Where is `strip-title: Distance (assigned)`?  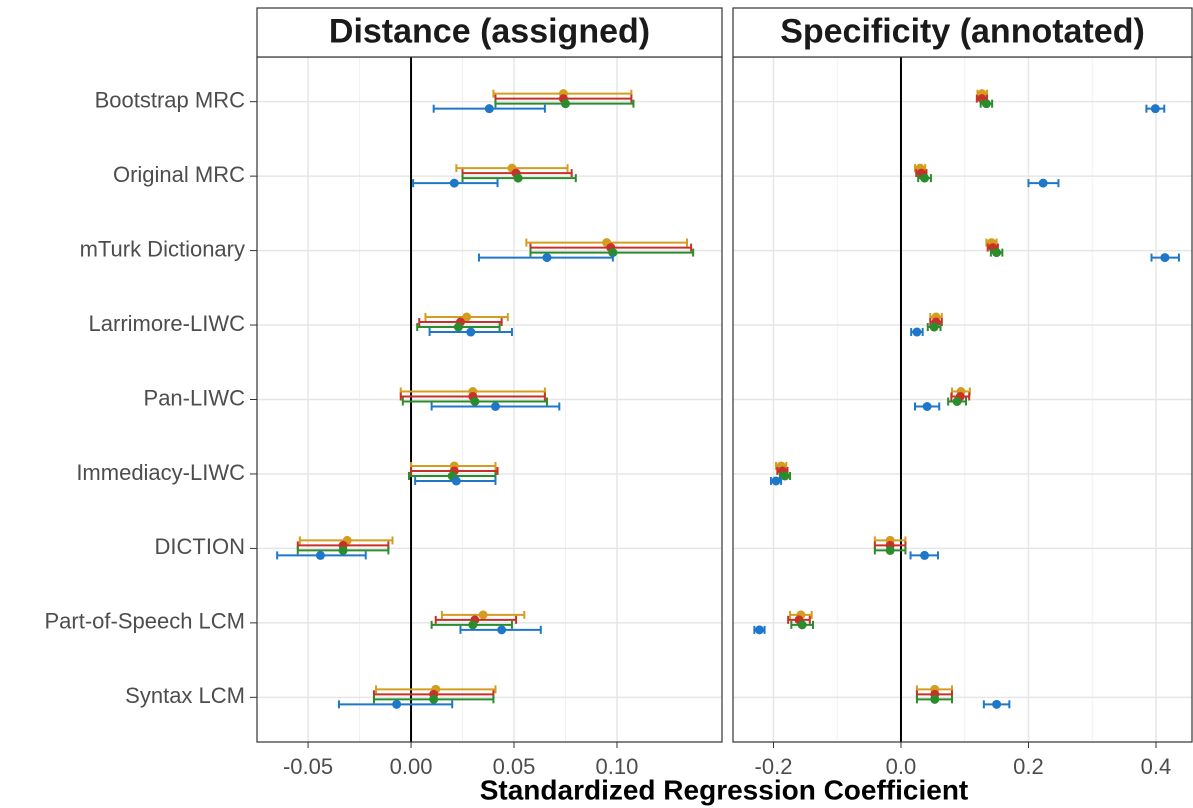 strip-title: Distance (assigned) is located at coordinates (489, 31).